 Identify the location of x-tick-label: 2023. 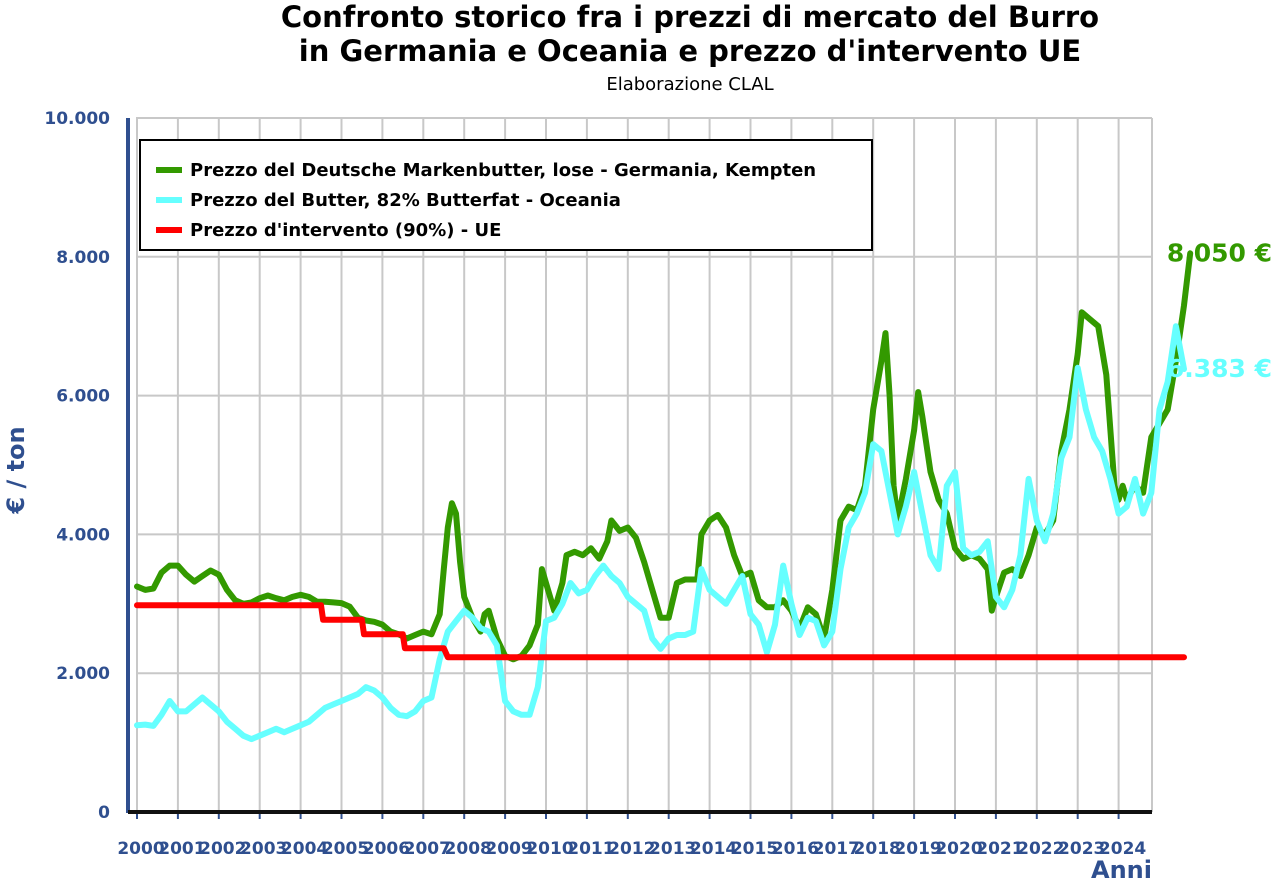
(1081, 849).